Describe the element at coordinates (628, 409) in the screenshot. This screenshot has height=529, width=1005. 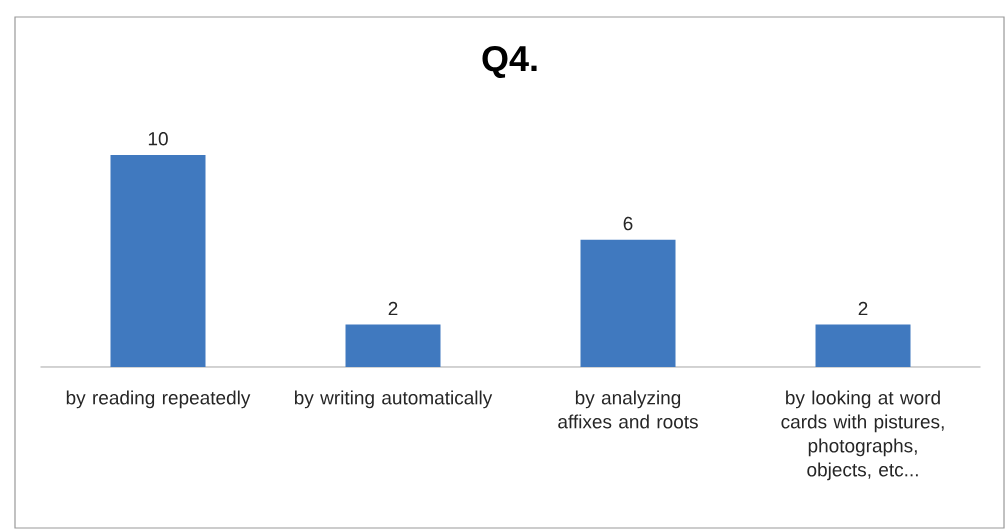
I see `x-tick-label: by analyzing affixes and roots` at that location.